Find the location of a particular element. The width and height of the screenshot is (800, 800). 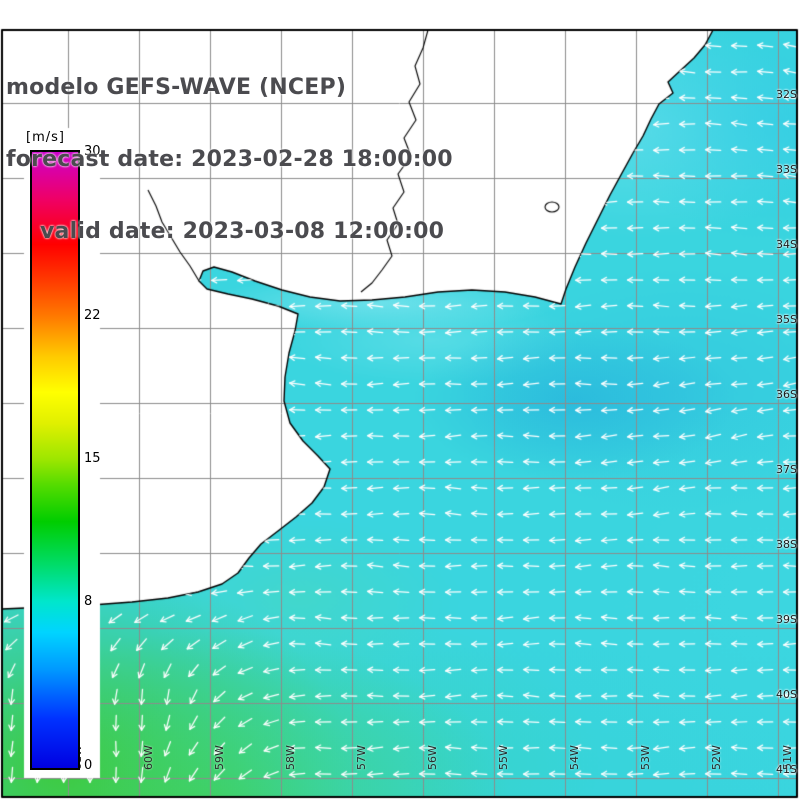

colorbar-tick: 30 is located at coordinates (92, 151).